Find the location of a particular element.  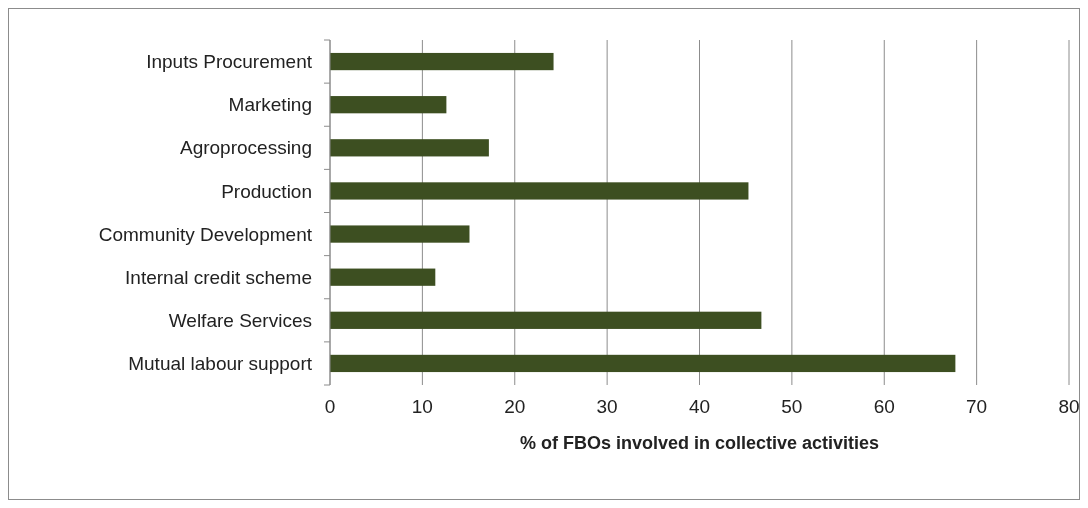

y-tick-label: Inputs Procurement is located at coordinates (229, 62).